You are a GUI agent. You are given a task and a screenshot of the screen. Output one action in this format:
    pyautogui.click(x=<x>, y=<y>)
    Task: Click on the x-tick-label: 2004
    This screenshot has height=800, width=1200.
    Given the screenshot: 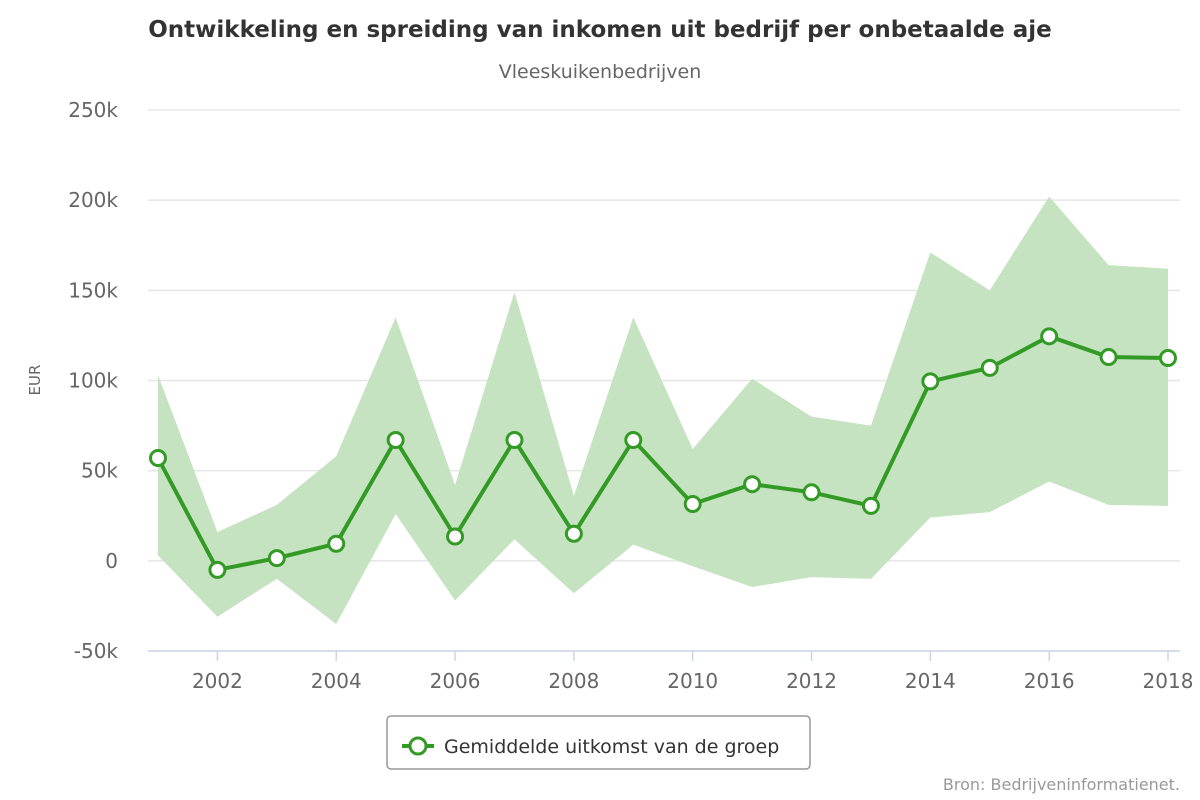 What is the action you would take?
    pyautogui.click(x=336, y=681)
    